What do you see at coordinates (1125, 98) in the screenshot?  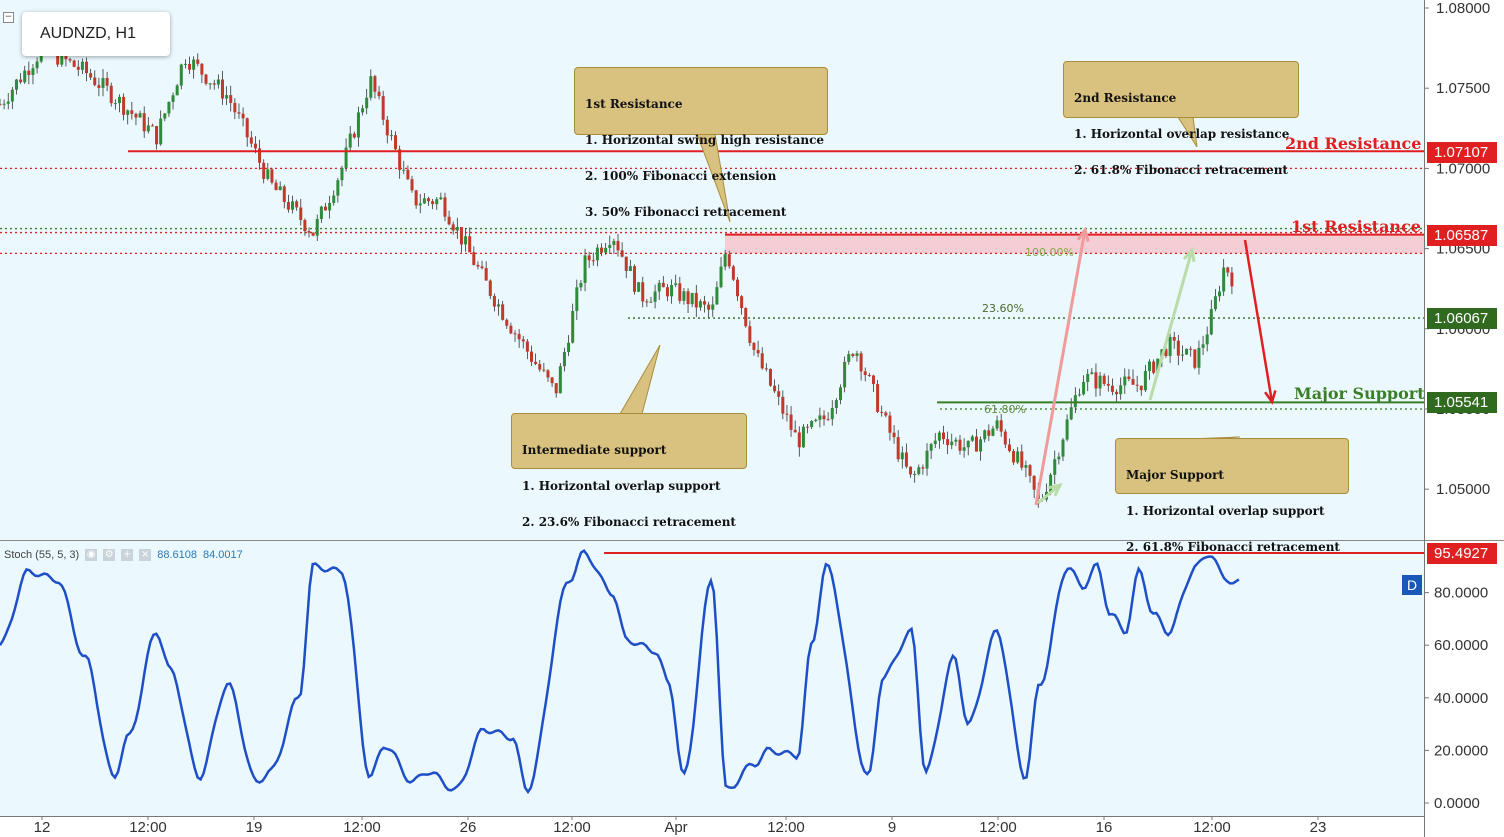 I see `note-line: 2nd Resistance` at bounding box center [1125, 98].